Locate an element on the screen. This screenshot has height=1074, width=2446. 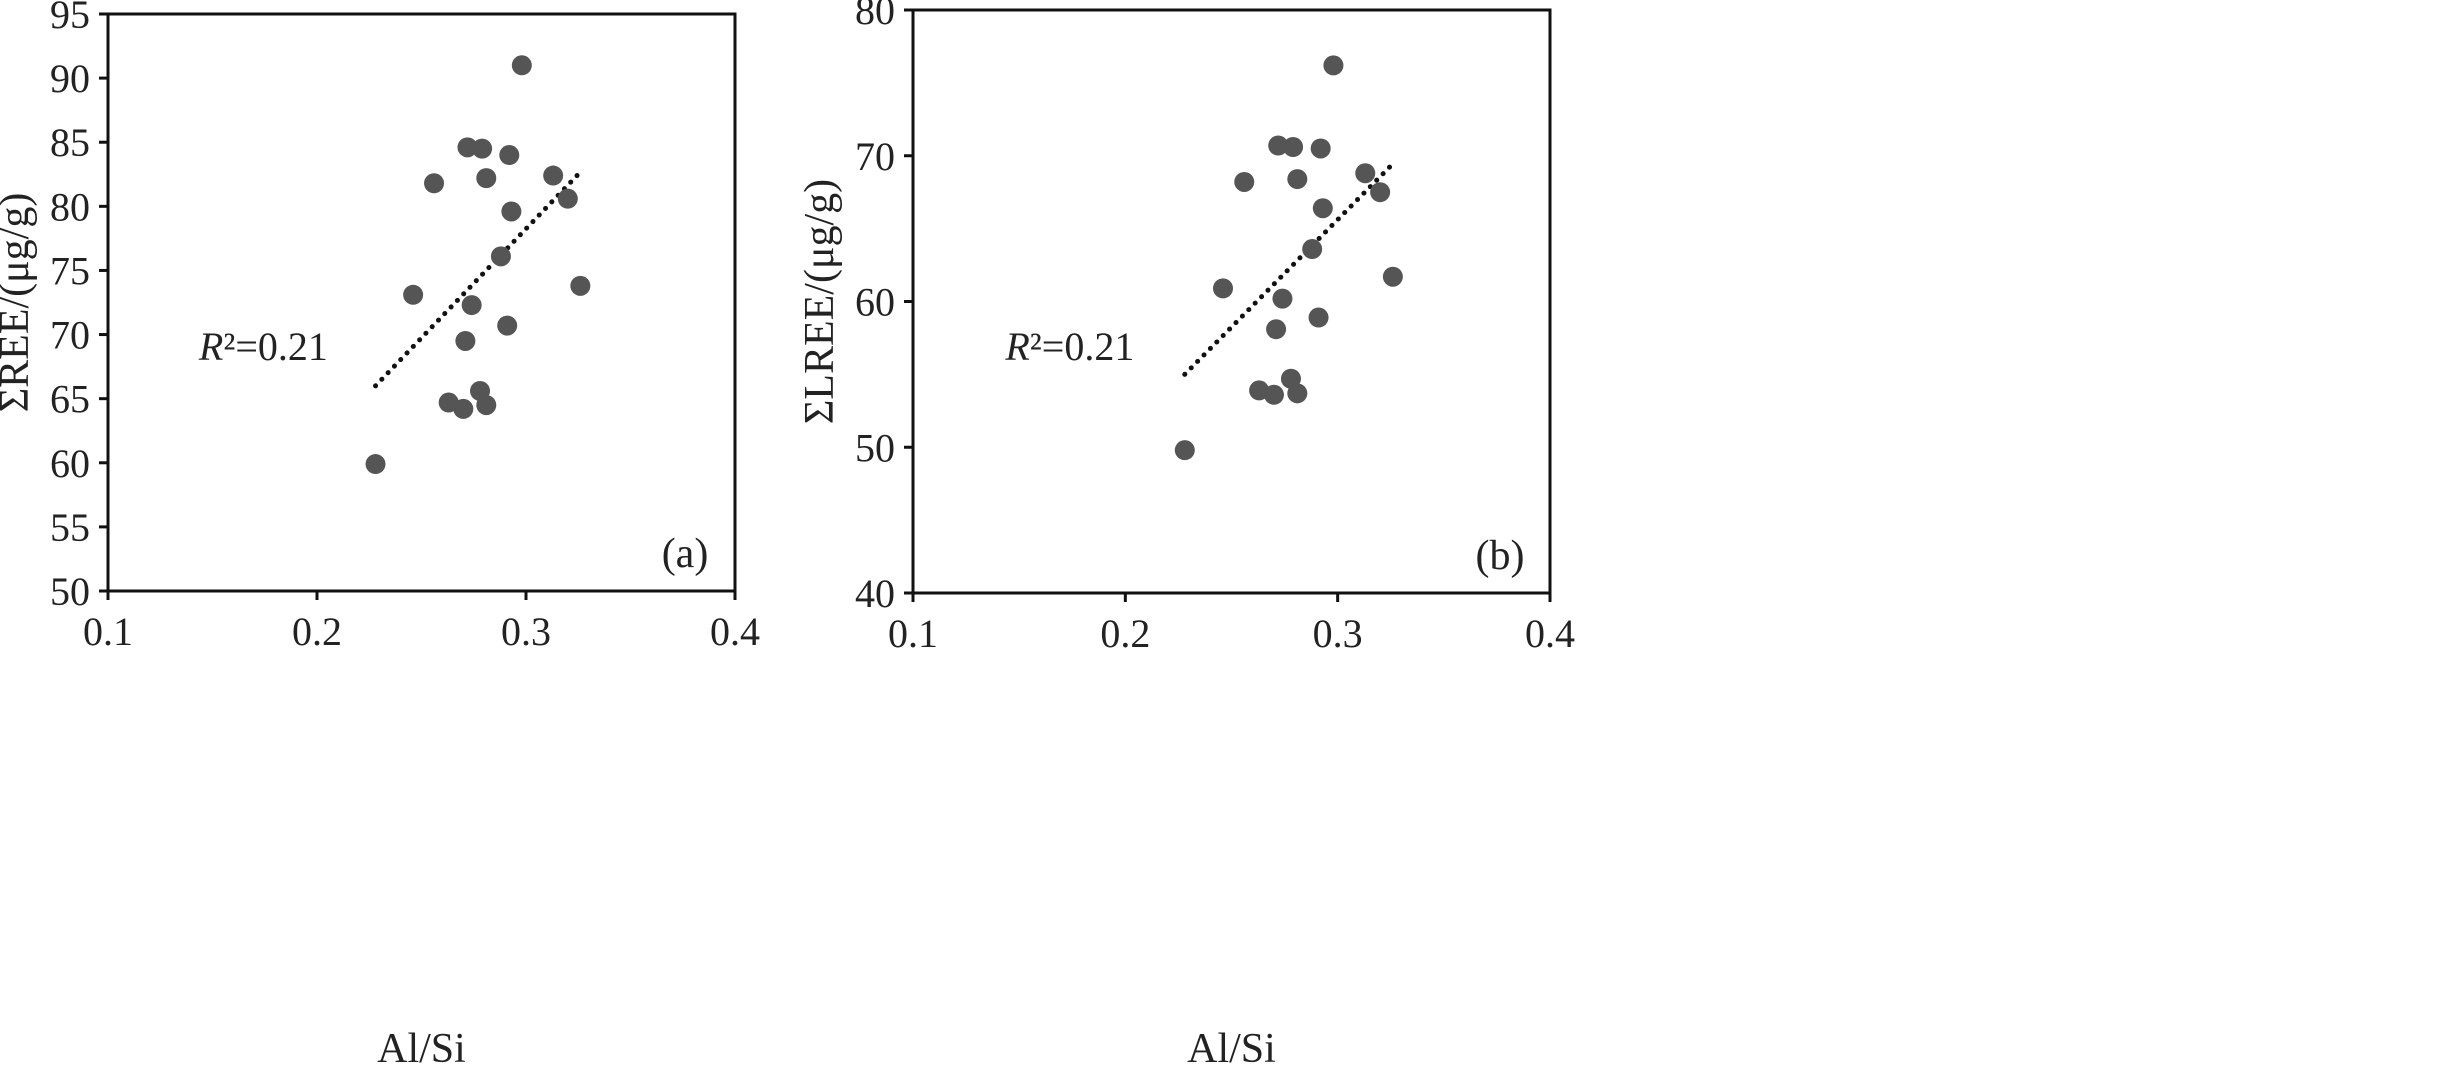
y-tick-label: 40 is located at coordinates (875, 593).